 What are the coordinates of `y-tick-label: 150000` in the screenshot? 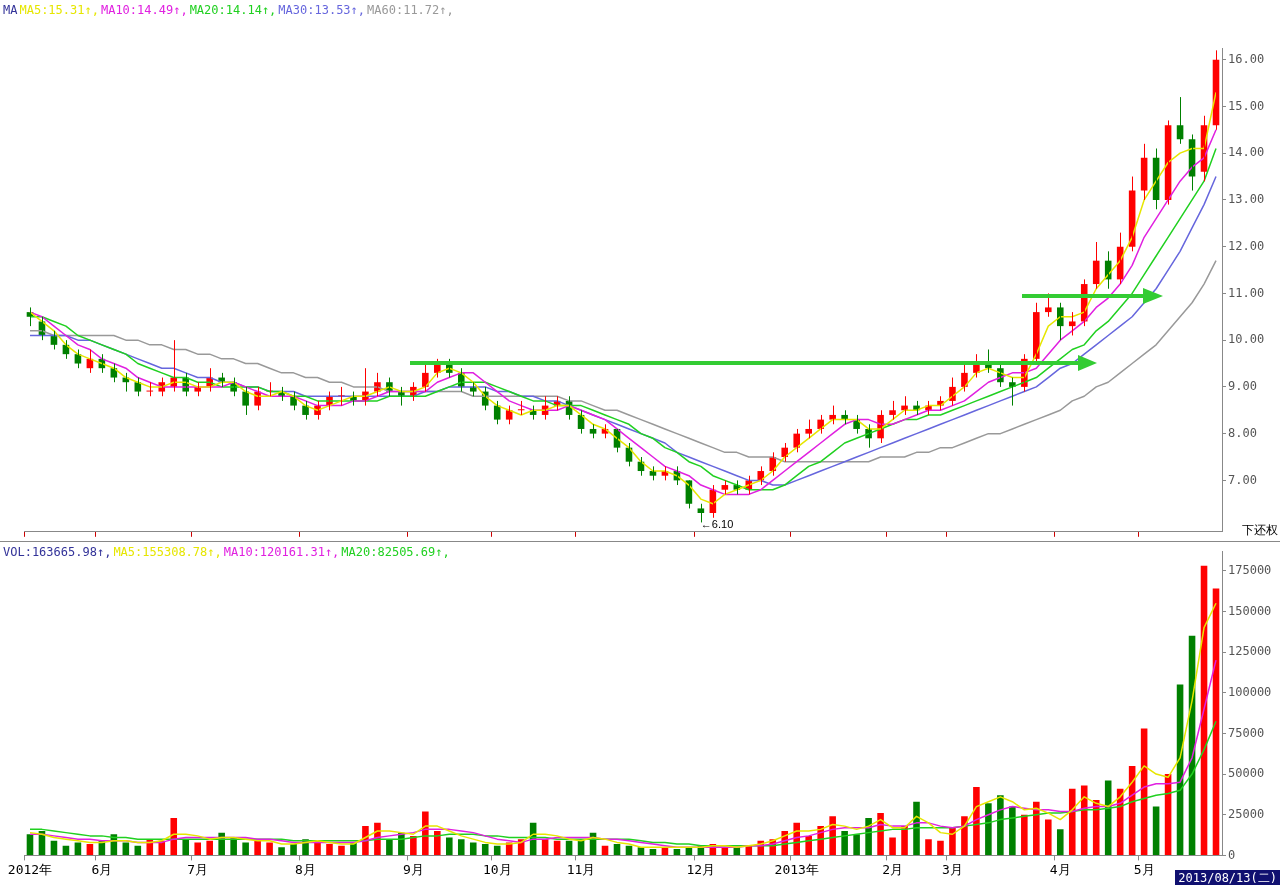 It's located at (1250, 610).